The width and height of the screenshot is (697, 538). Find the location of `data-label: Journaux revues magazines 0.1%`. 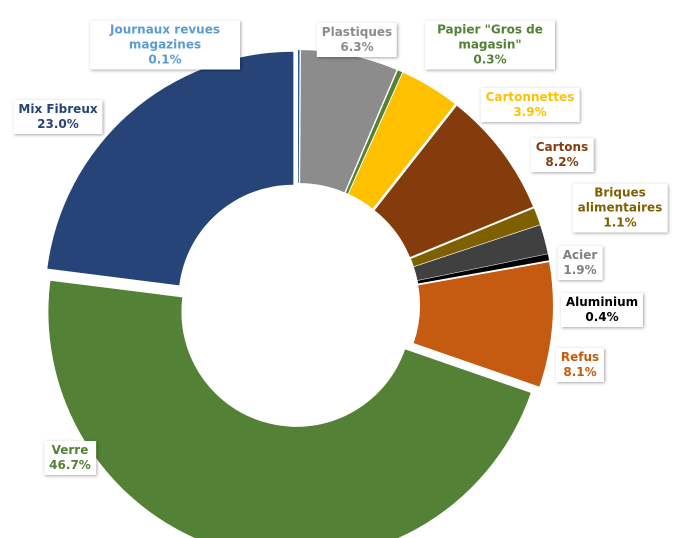

data-label: Journaux revues magazines 0.1% is located at coordinates (165, 45).